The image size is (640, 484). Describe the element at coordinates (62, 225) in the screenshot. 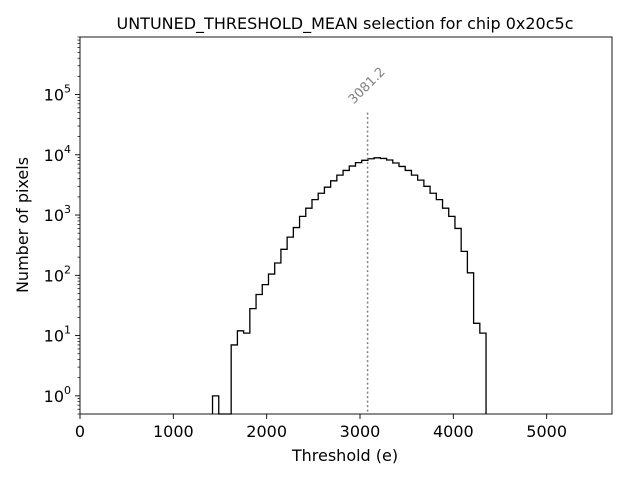

I see `y-axis-ticks: 10⁰ 10¹ 10² 10³ 10⁴ 10⁵` at that location.